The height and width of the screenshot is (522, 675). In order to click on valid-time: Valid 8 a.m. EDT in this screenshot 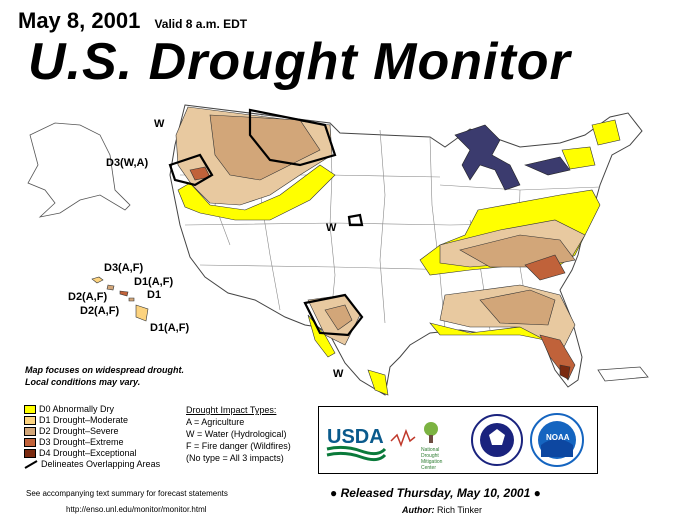, I will do `click(201, 24)`.